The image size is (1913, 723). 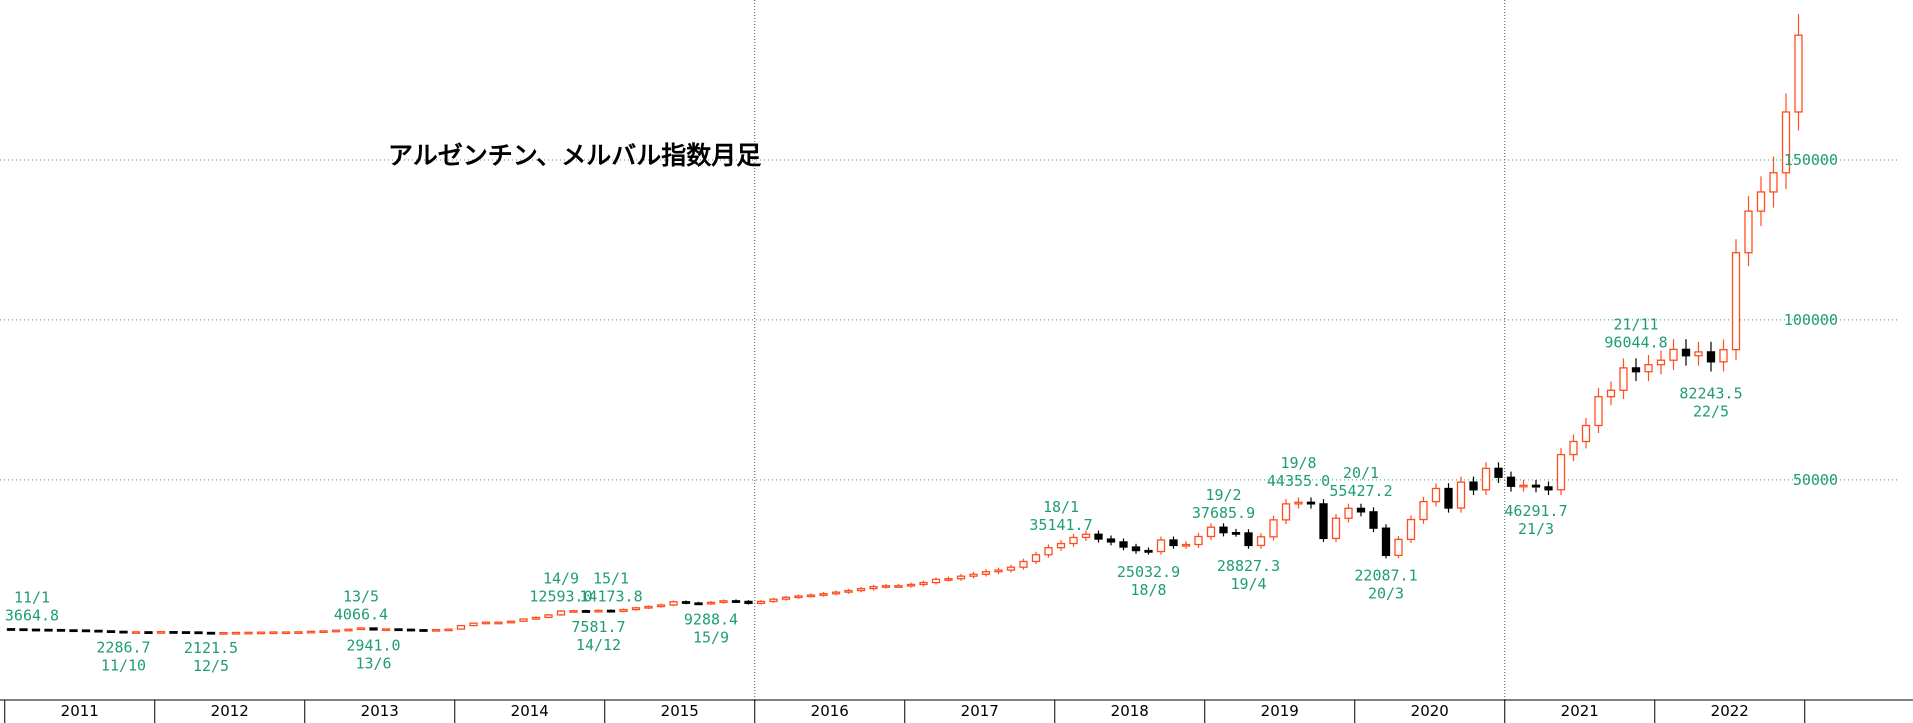 I want to click on price-annotation: 46291.721/3, so click(x=1535, y=520).